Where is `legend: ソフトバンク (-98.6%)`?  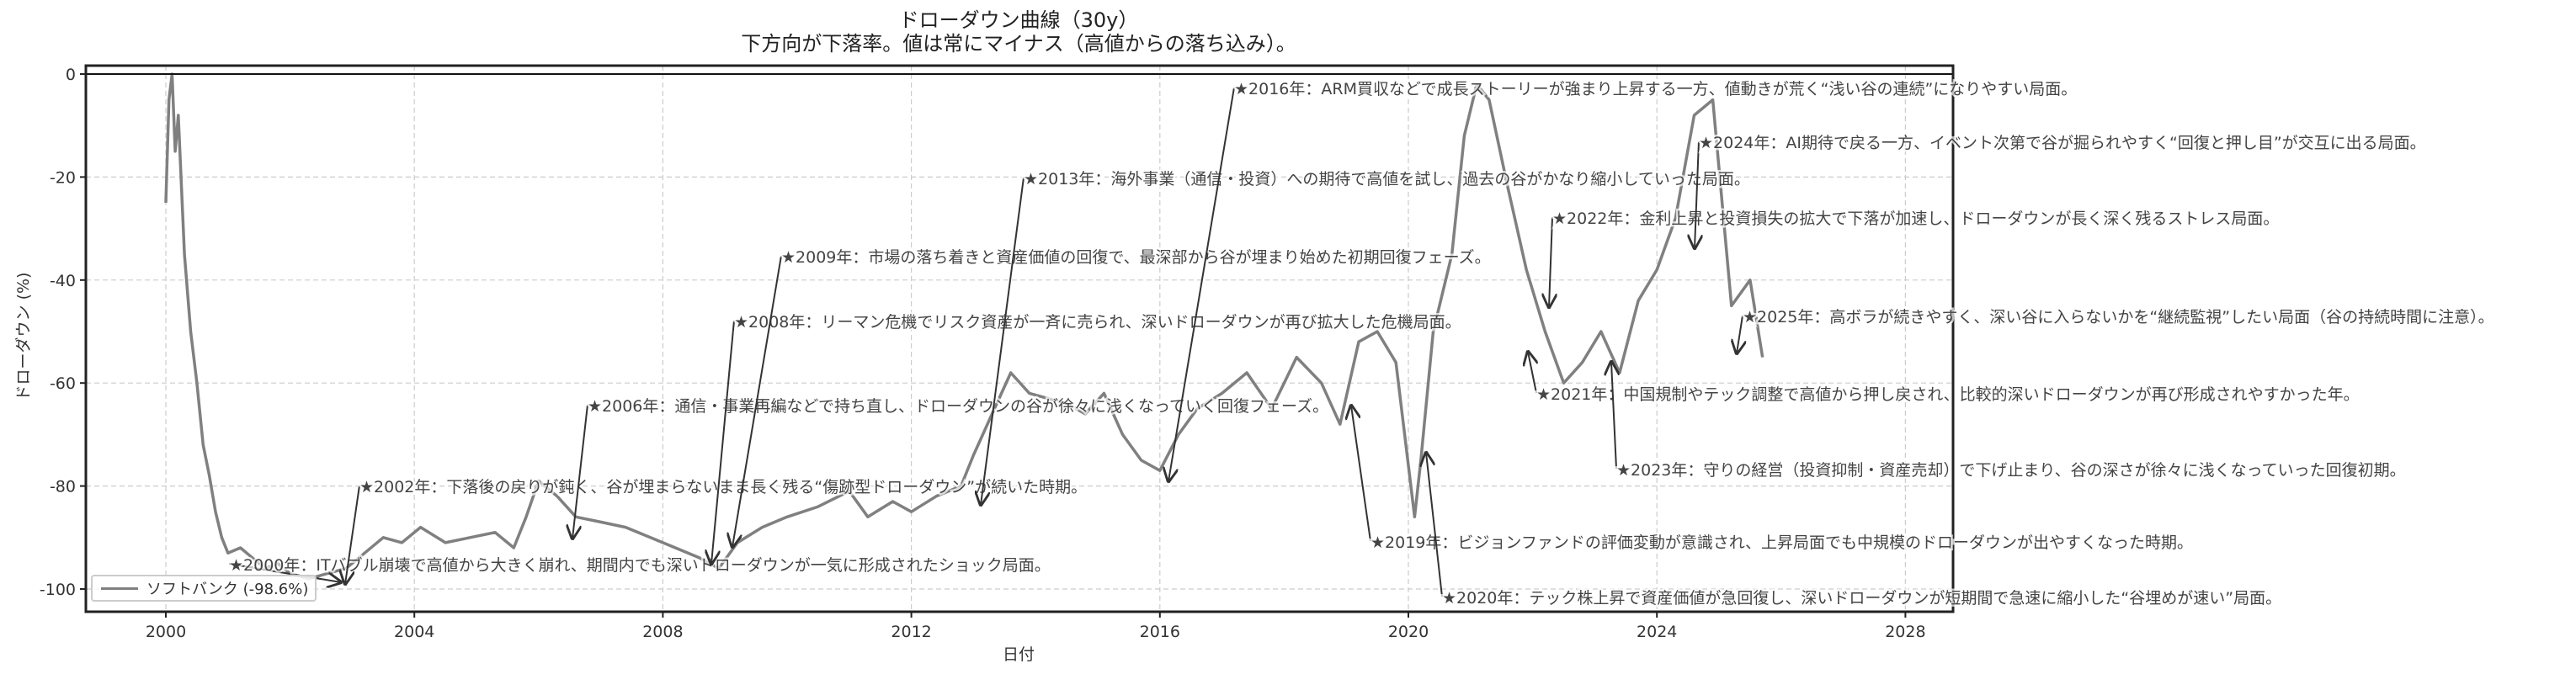
legend: ソフトバンク (-98.6%) is located at coordinates (204, 588).